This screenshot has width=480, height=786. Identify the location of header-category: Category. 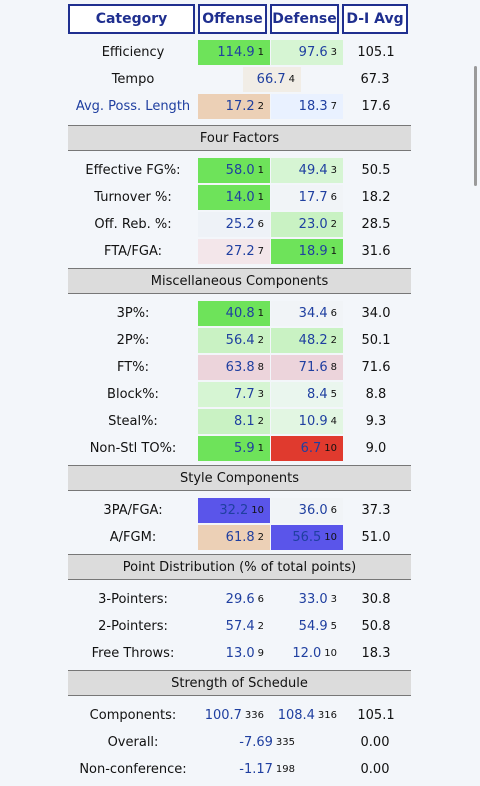
(131, 19).